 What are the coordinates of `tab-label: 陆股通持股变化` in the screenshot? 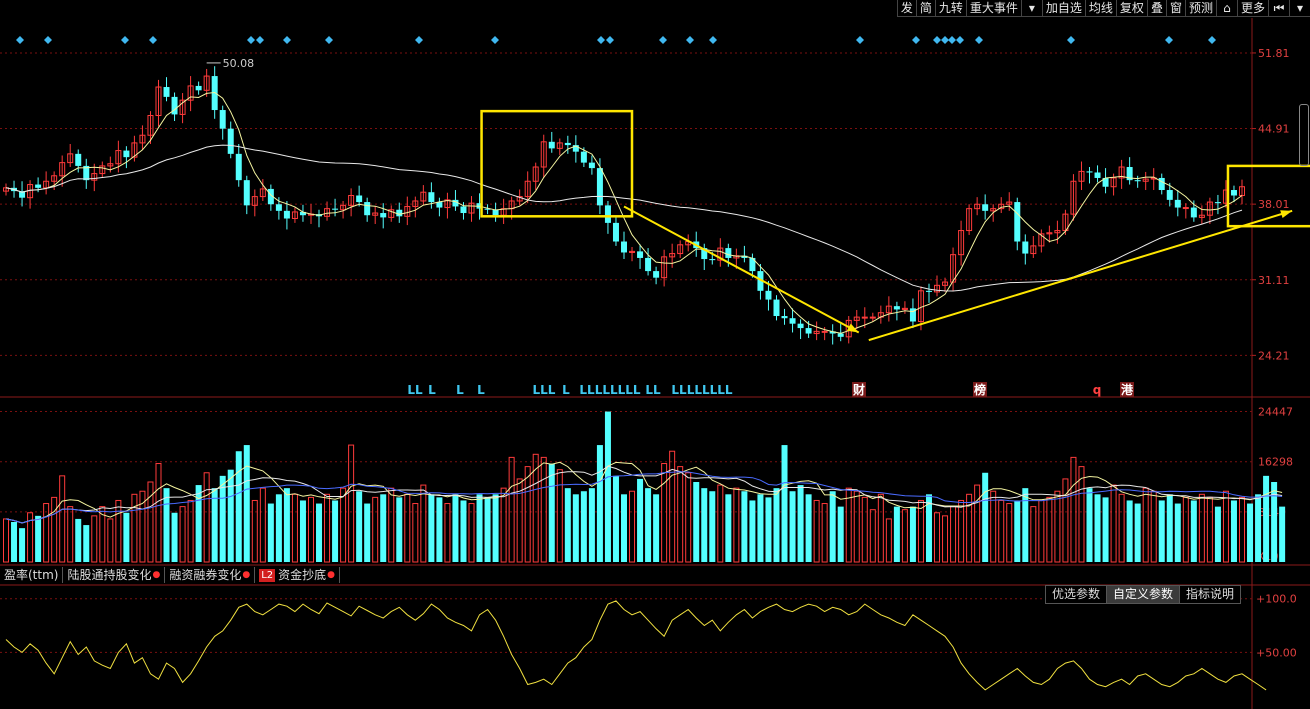 It's located at (109, 575).